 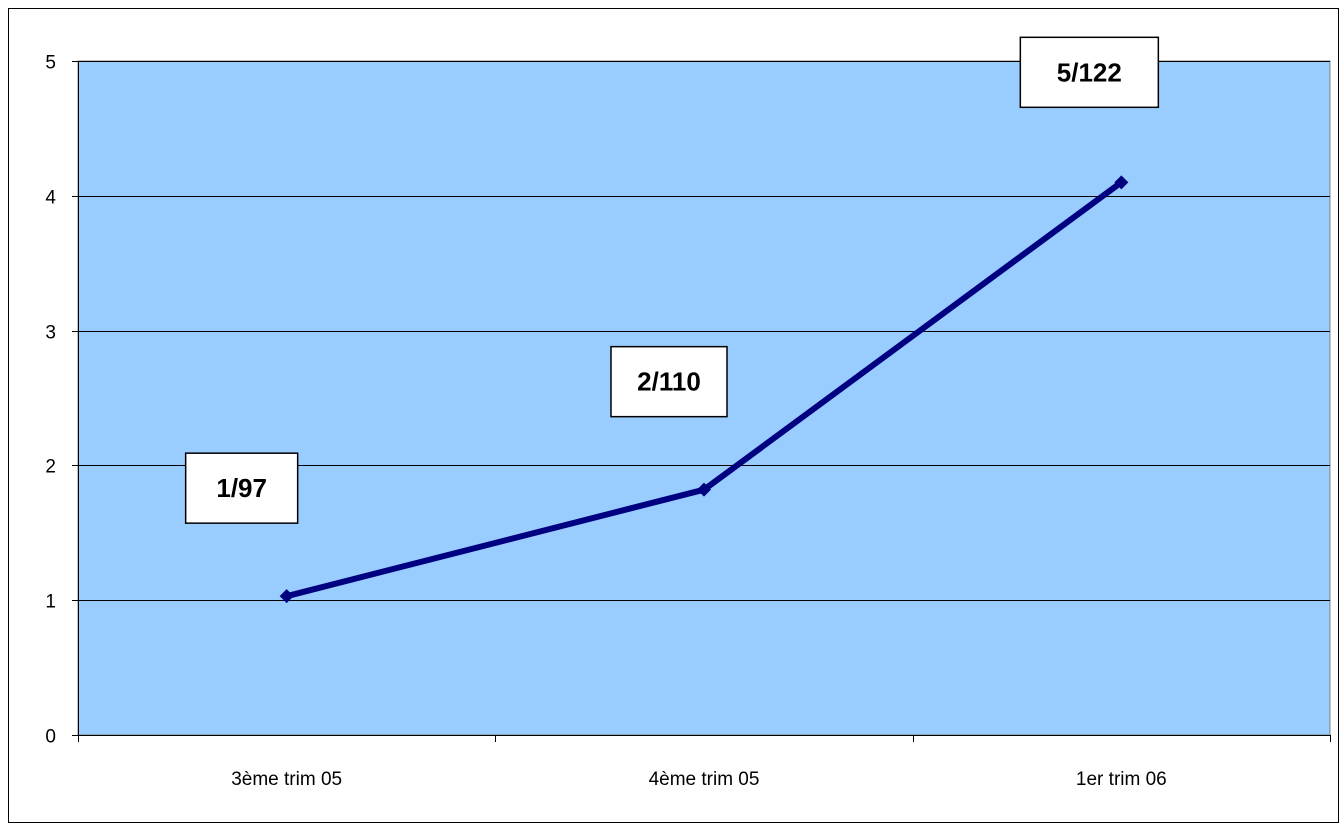 What do you see at coordinates (1121, 779) in the screenshot?
I see `x-tick-label-2: 1er trim 06` at bounding box center [1121, 779].